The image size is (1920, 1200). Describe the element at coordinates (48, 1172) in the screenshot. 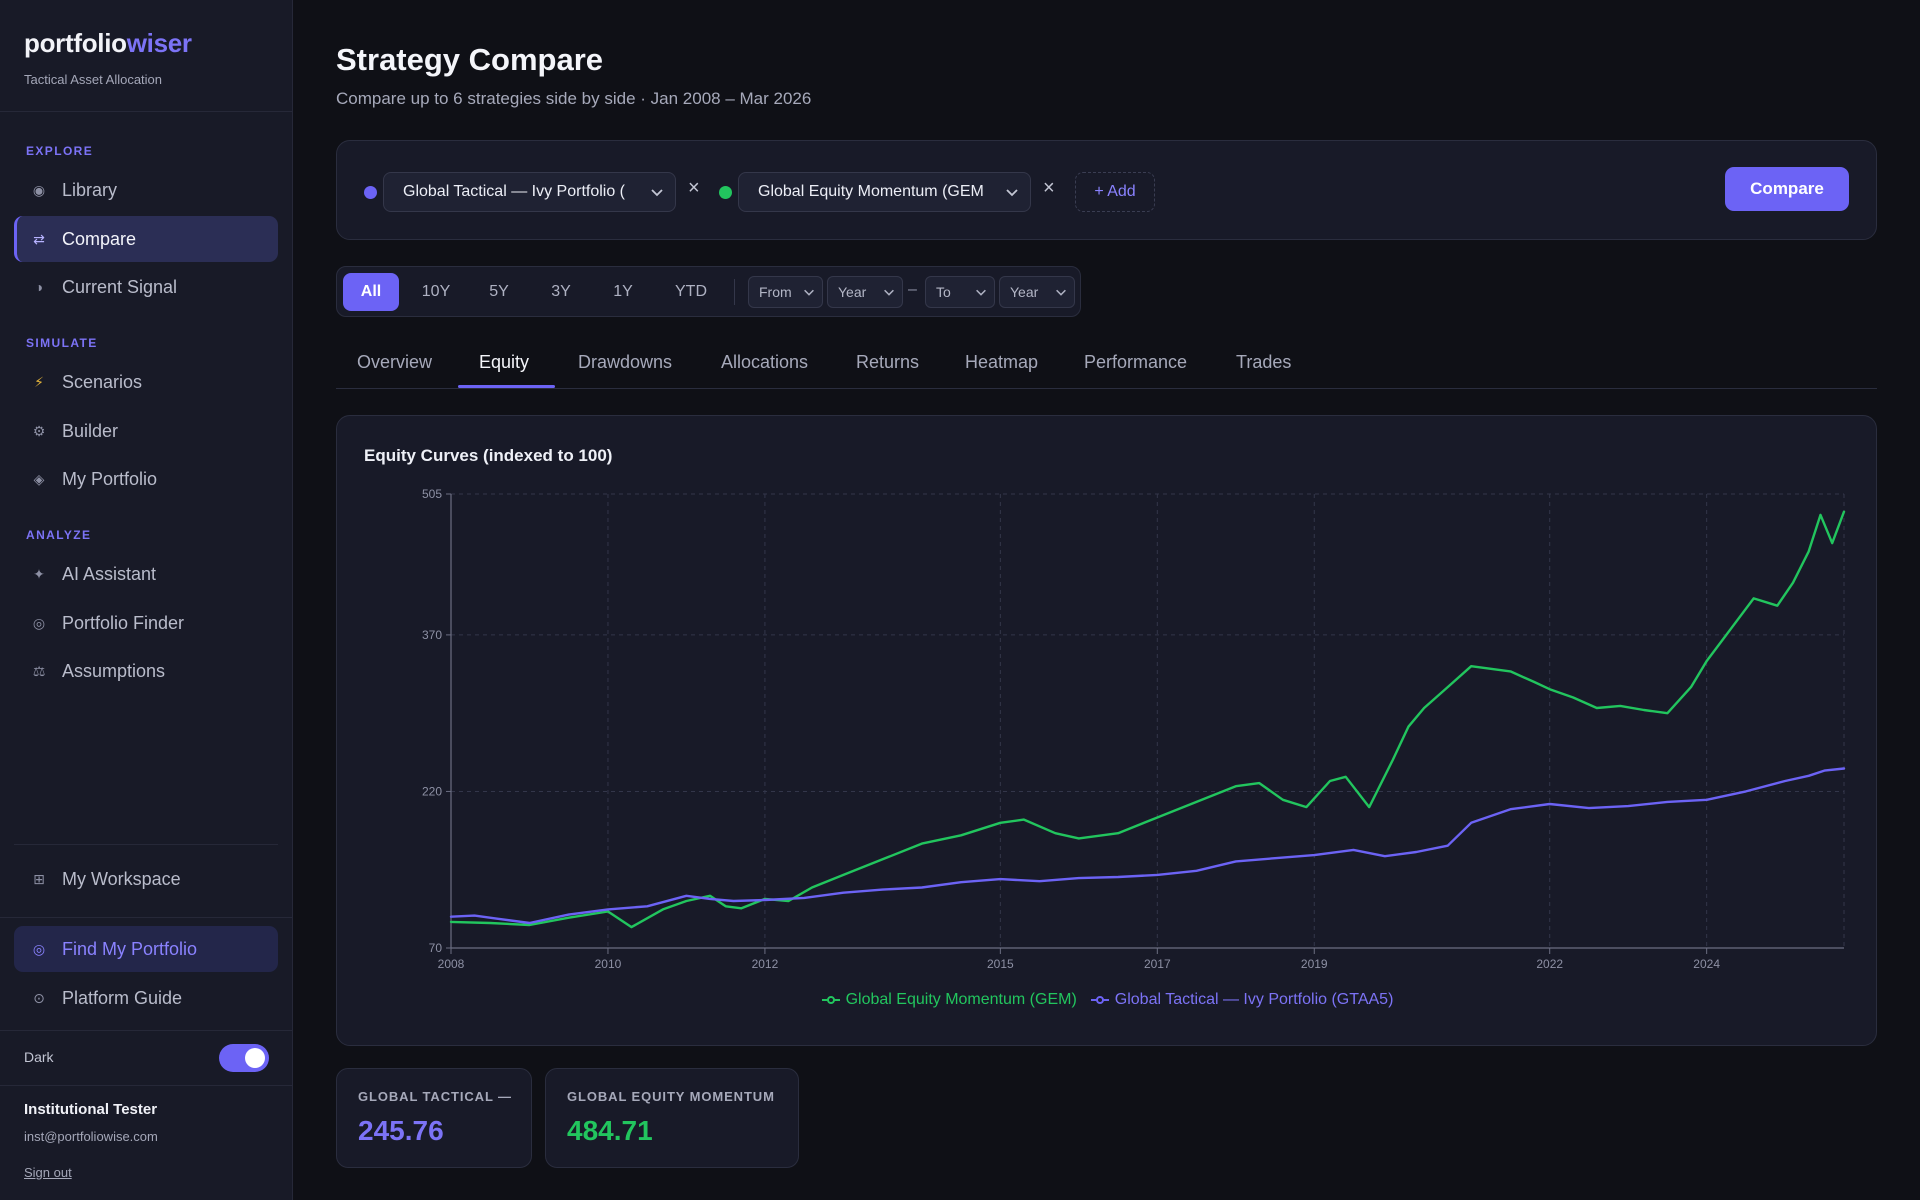

I see `sign-out-link: Sign out` at that location.